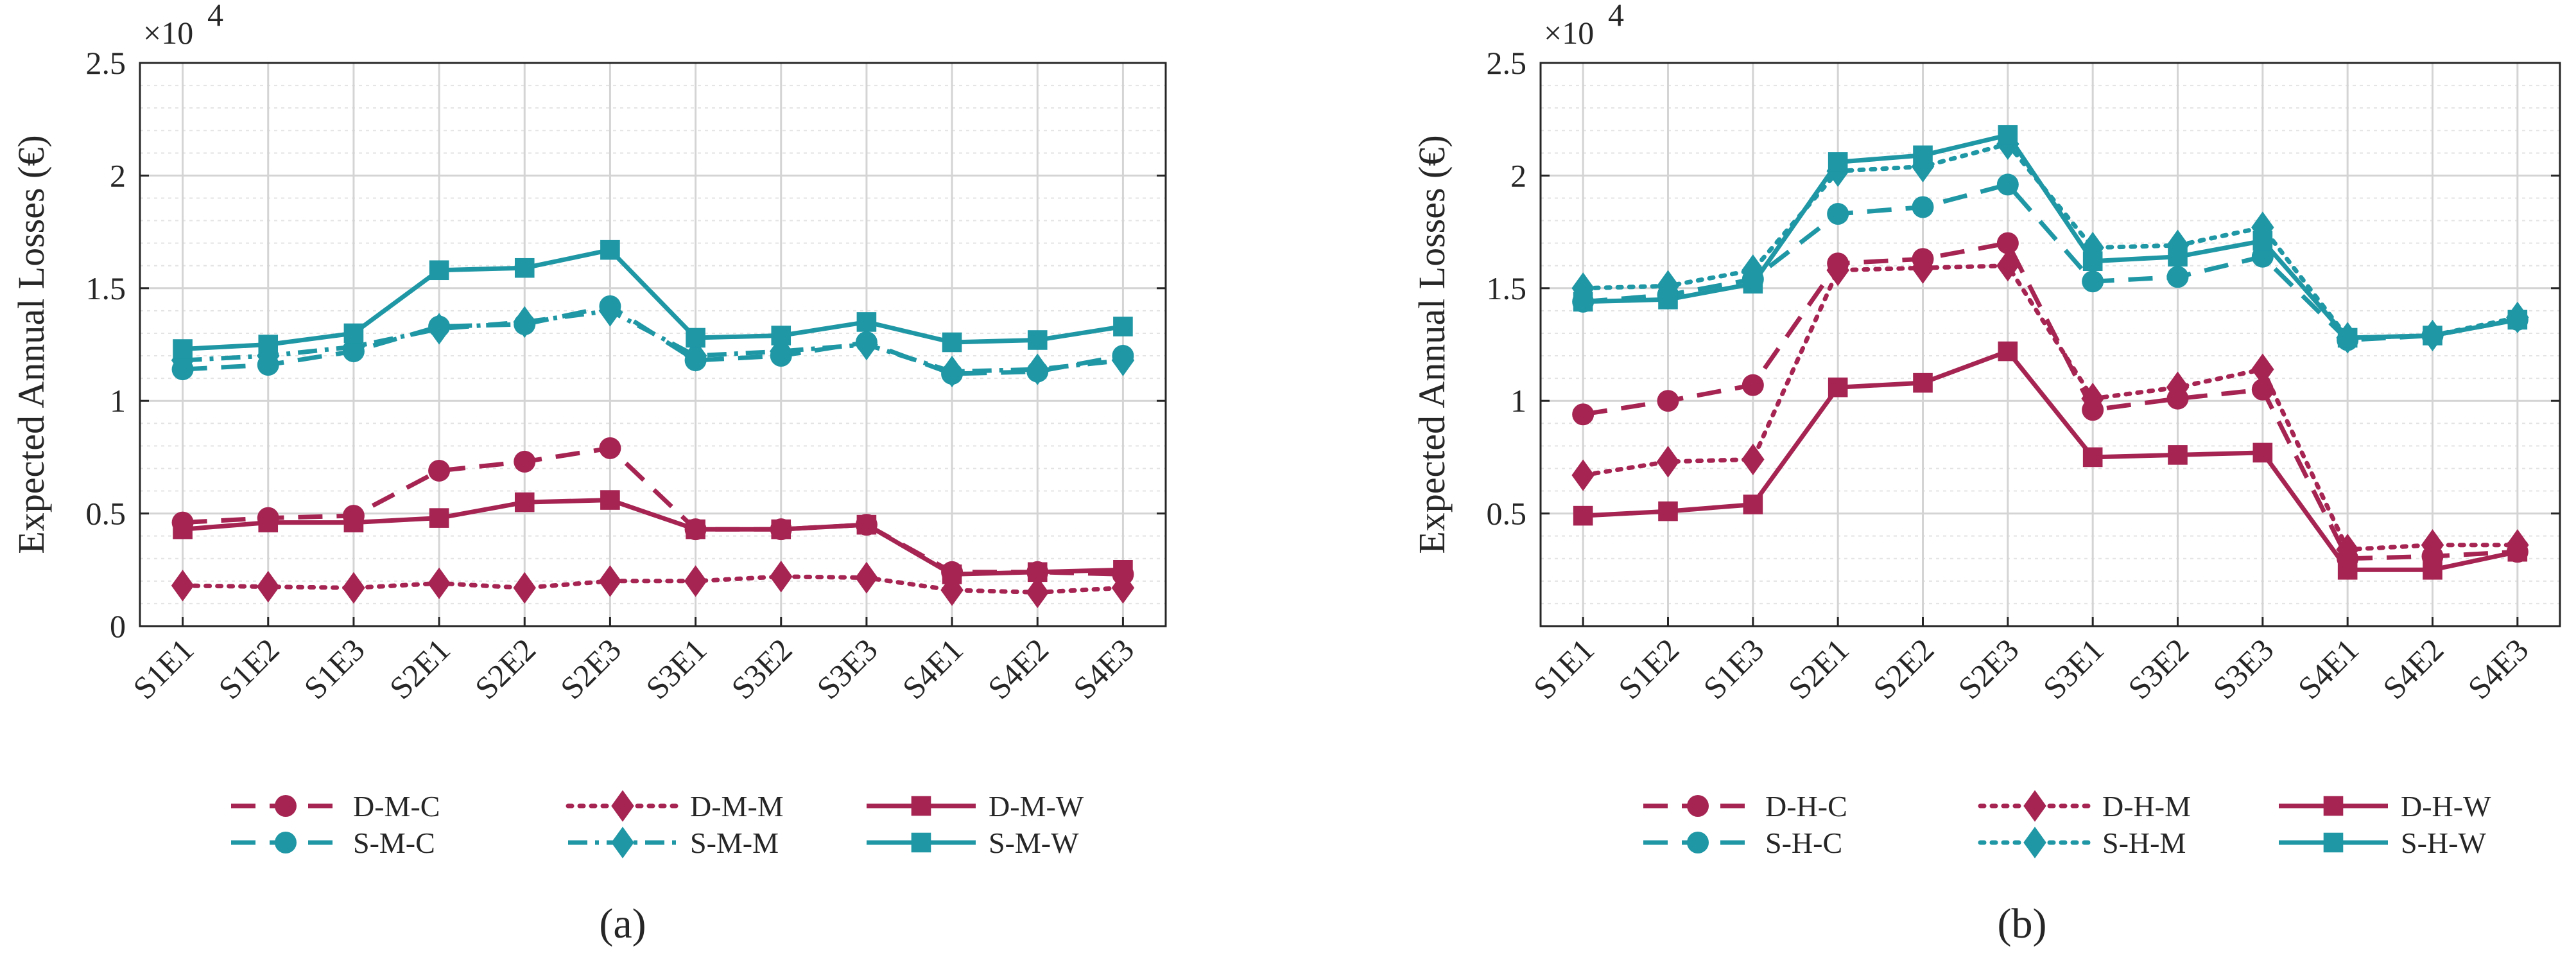  I want to click on series-line-S-M-W, so click(653, 299).